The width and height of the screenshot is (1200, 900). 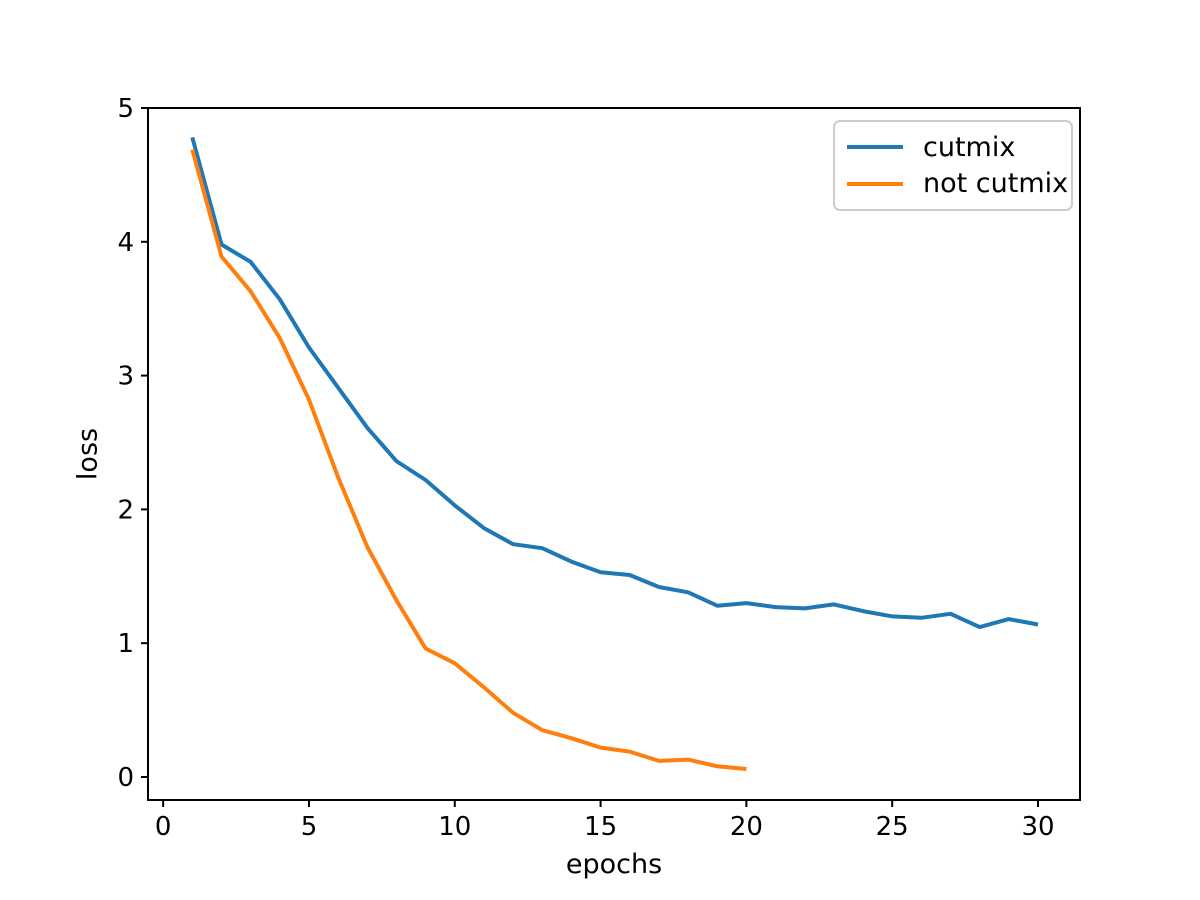 What do you see at coordinates (125, 510) in the screenshot?
I see `y-tick-label: 2` at bounding box center [125, 510].